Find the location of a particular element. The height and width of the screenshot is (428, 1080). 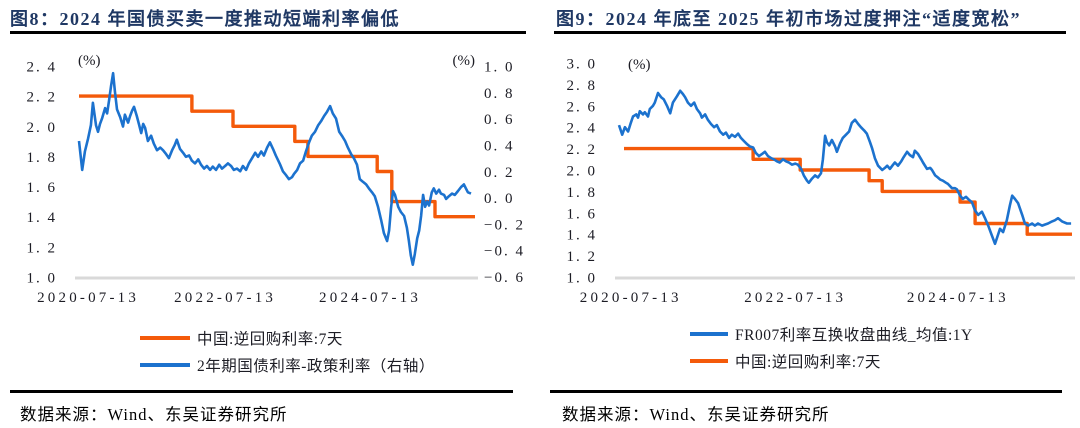

figure-8-legend: 中国:逆回购利率:7天 2年期国债利率-政策利率（右轴） is located at coordinates (270, 351).